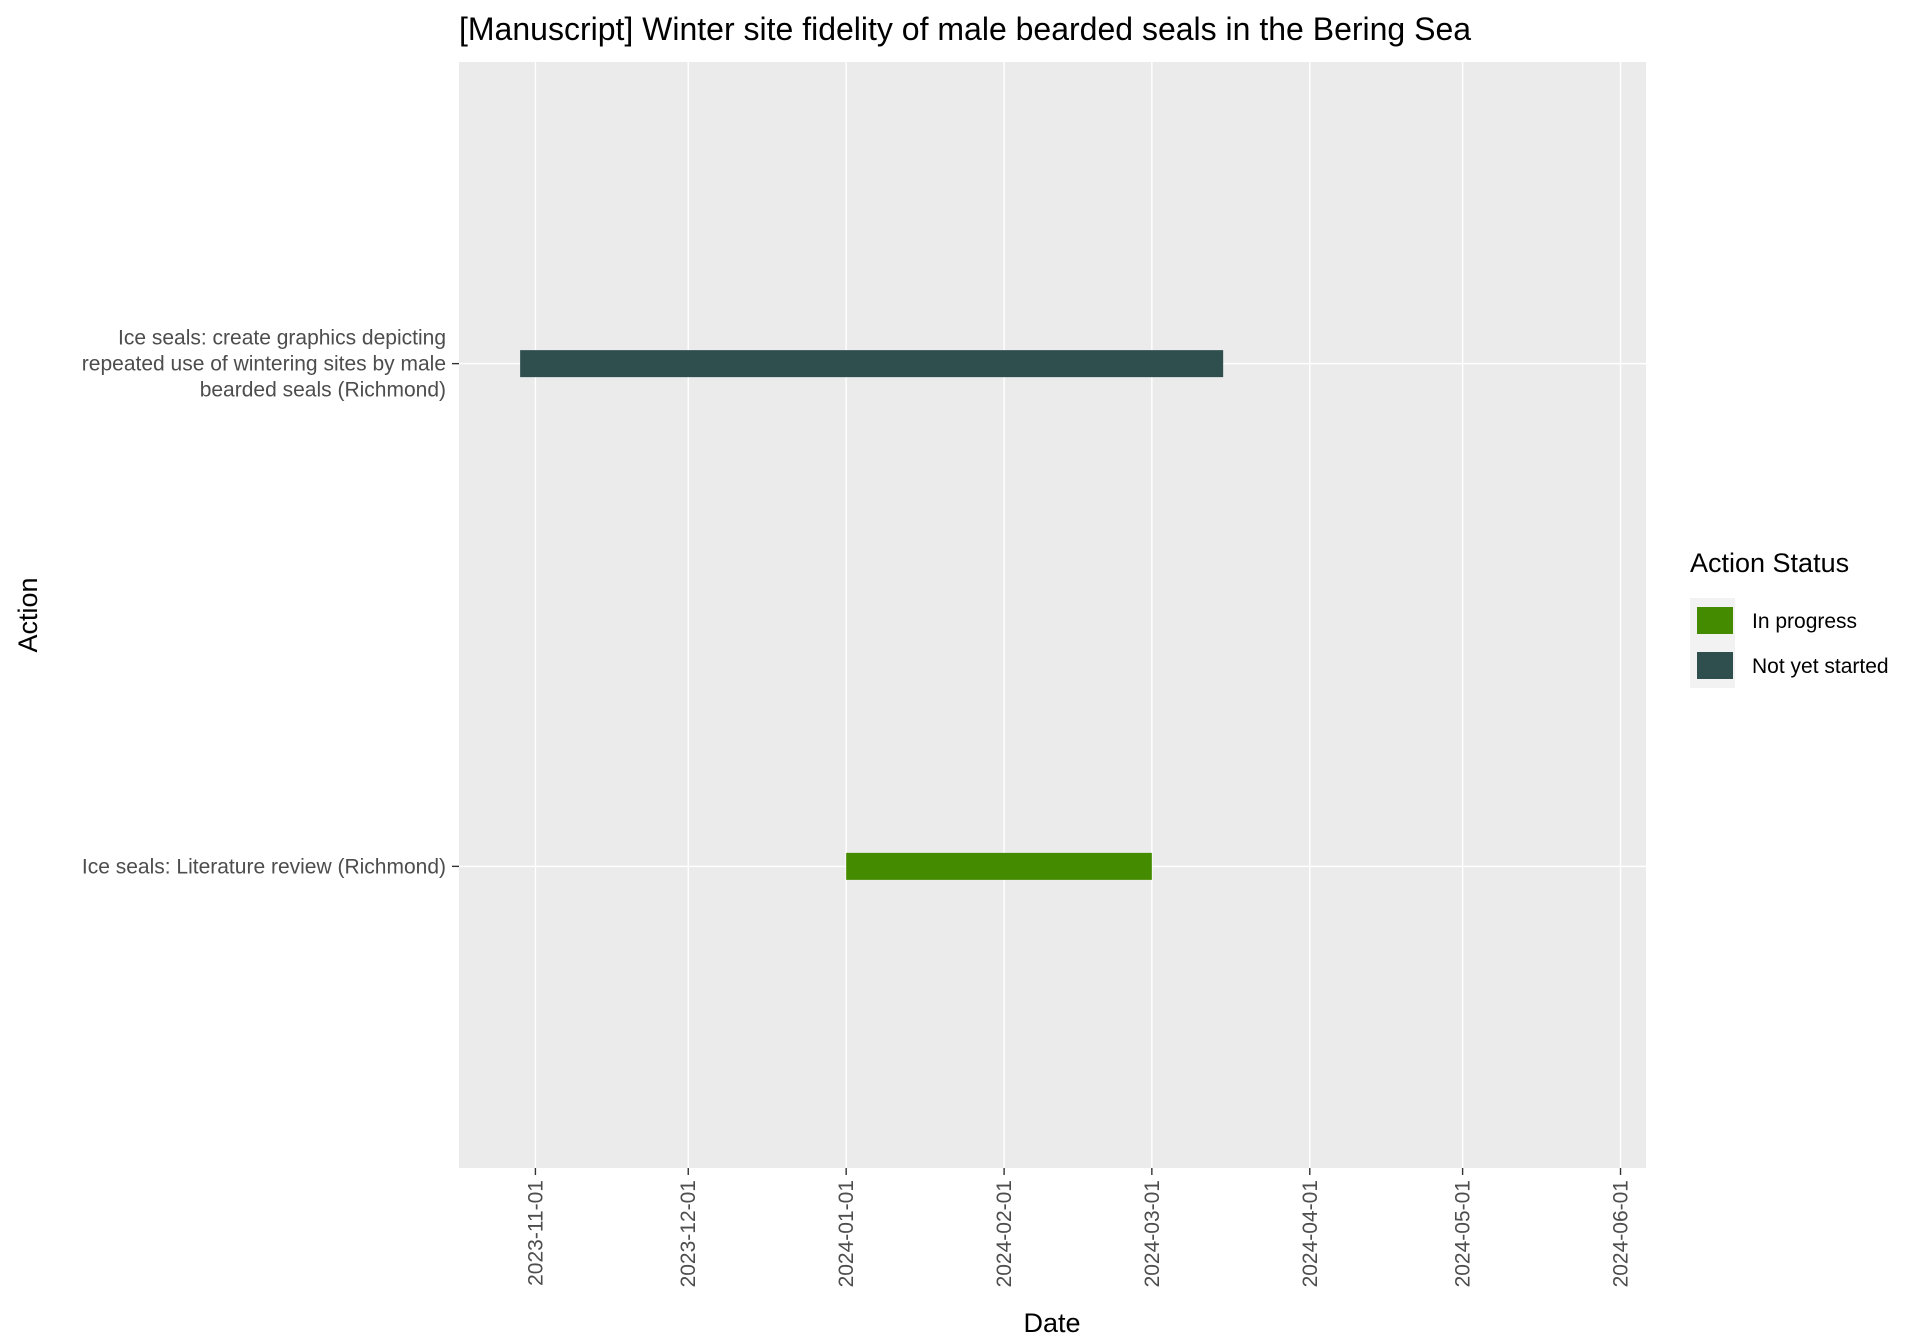  I want to click on y-axis-title: Action, so click(28, 614).